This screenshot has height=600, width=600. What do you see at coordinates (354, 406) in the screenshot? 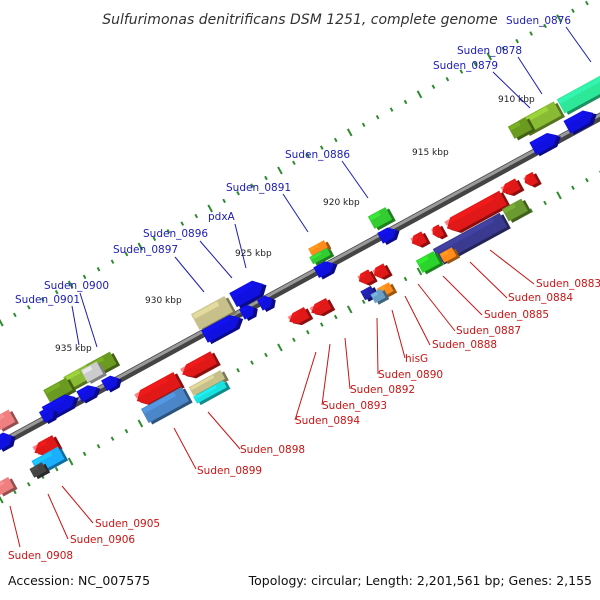
I see `gene-label-suden-0893: Suden_0893` at bounding box center [354, 406].